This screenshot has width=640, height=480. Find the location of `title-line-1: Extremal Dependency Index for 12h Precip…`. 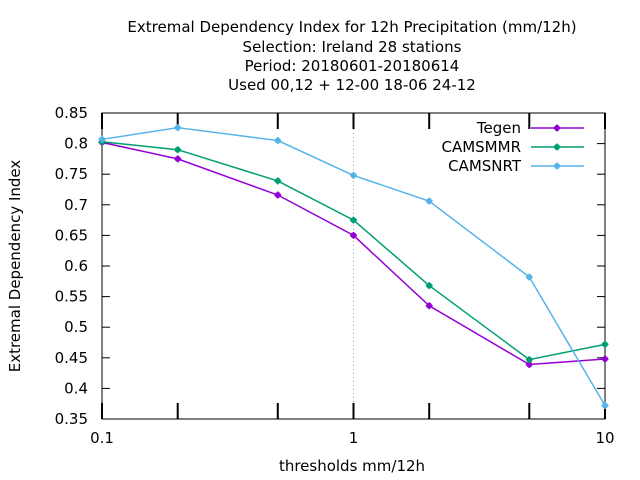

title-line-1: Extremal Dependency Index for 12h Precip… is located at coordinates (351, 27).